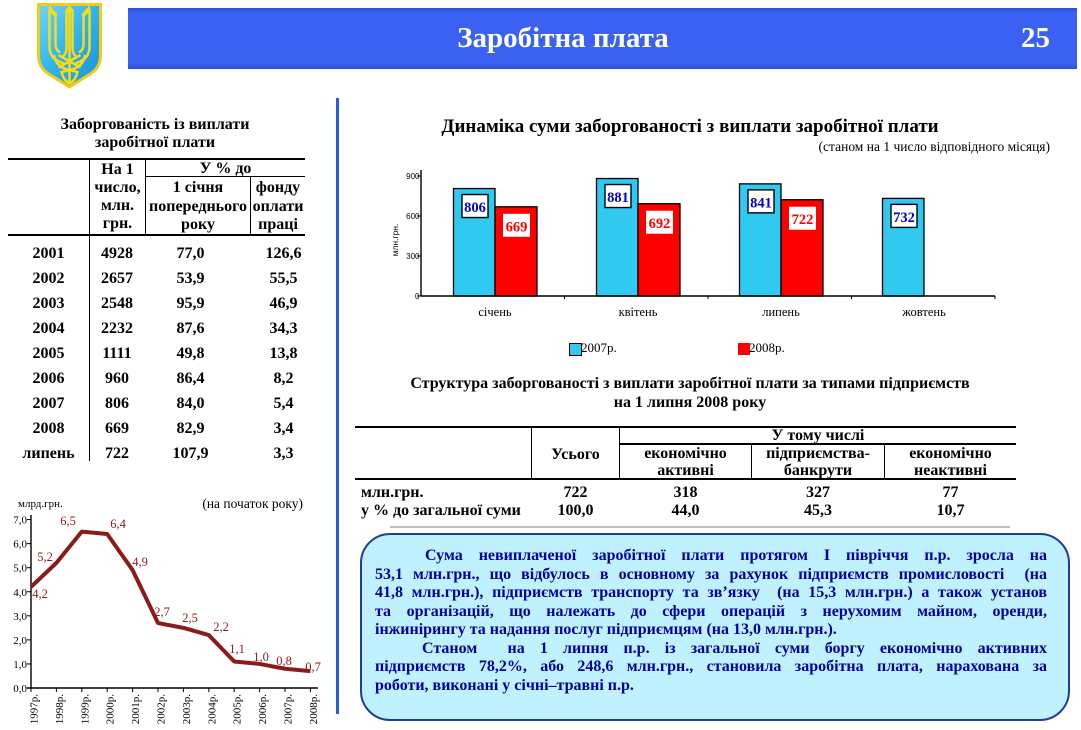  I want to click on svg-text: 881, so click(618, 198).